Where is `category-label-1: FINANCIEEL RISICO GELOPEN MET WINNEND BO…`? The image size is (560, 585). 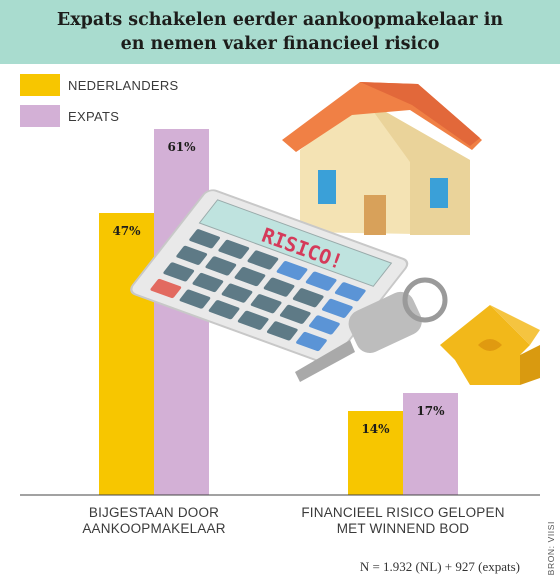 category-label-1: FINANCIEEL RISICO GELOPEN MET WINNEND BO… is located at coordinates (403, 520).